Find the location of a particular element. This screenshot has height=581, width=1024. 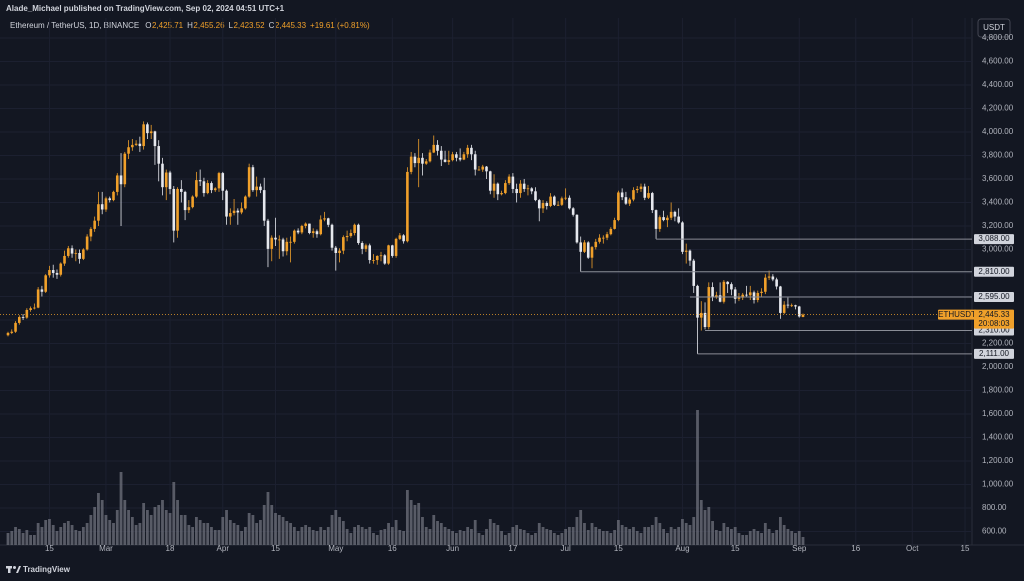

currency-button is located at coordinates (994, 28).